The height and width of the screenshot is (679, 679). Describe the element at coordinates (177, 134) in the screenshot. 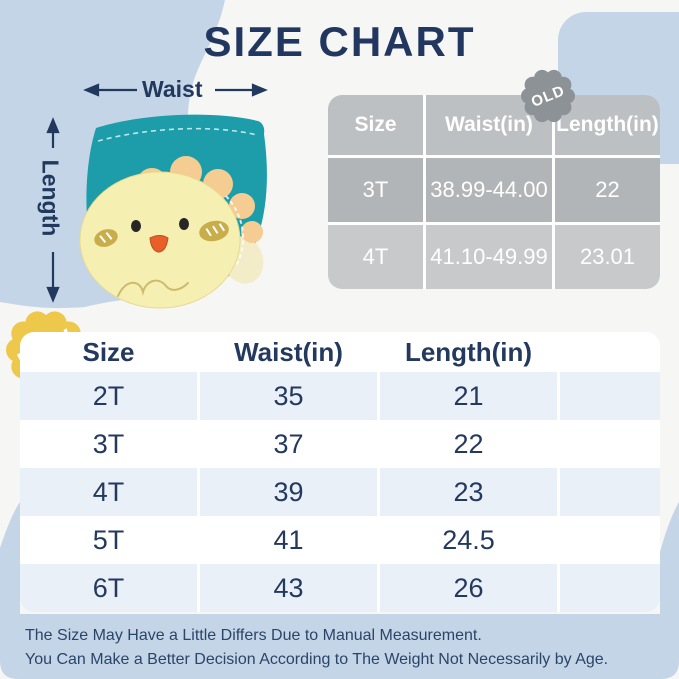

I see `waistband-stitch` at that location.